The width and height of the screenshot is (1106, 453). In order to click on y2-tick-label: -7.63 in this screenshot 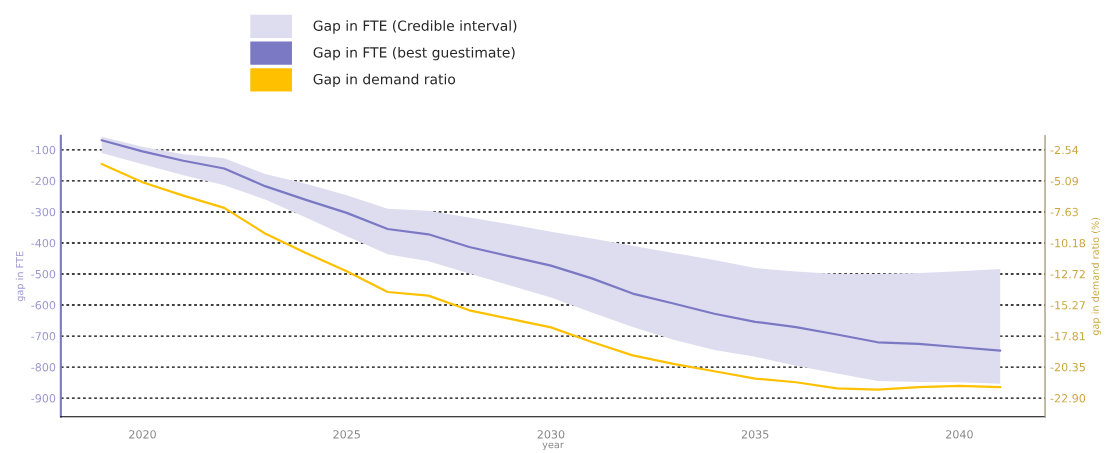, I will do `click(1064, 212)`.